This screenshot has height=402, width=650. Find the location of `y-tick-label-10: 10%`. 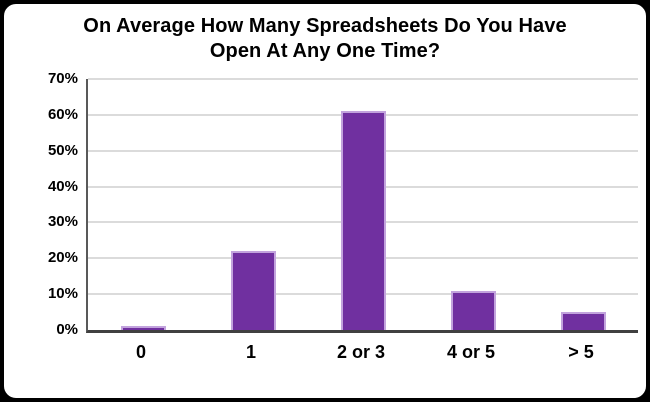

y-tick-label-10: 10% is located at coordinates (62, 294).